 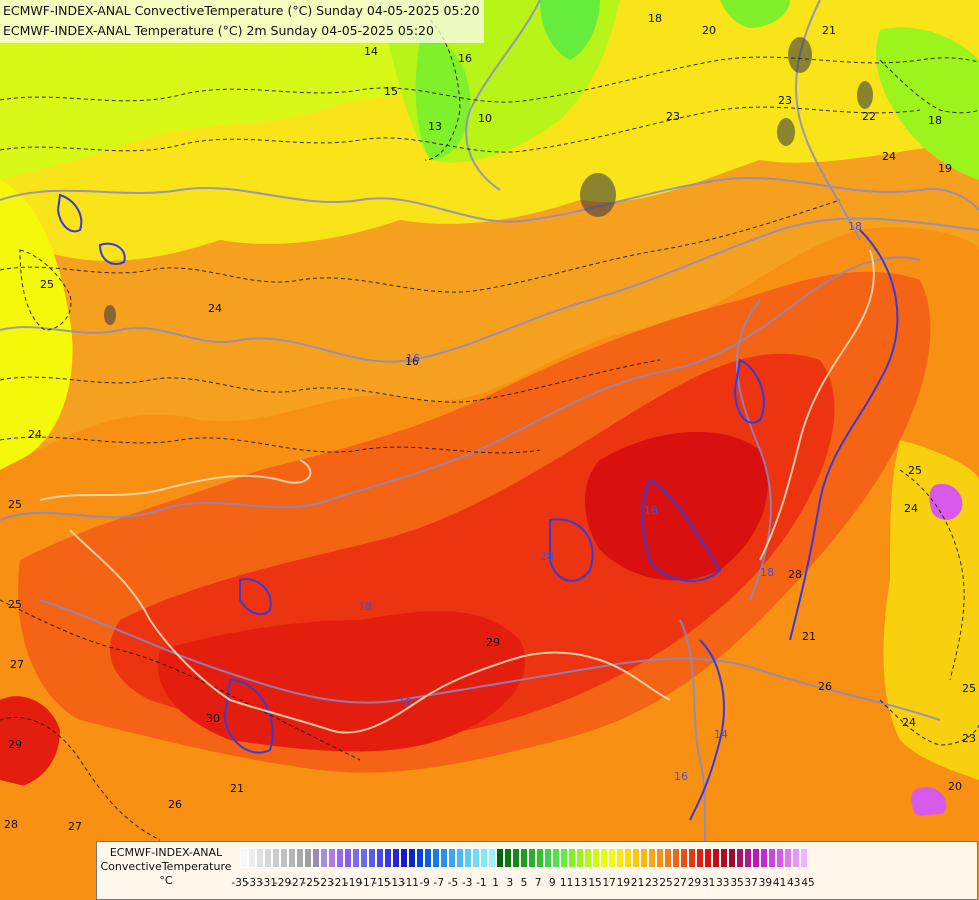 I want to click on conv-label: 16, so click(x=681, y=776).